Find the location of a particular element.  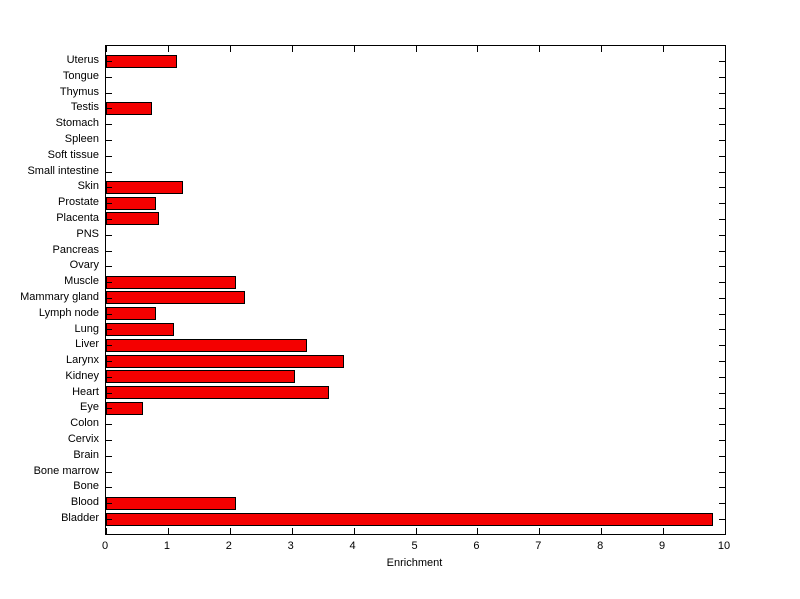

y-tick-right-bone is located at coordinates (722, 487).